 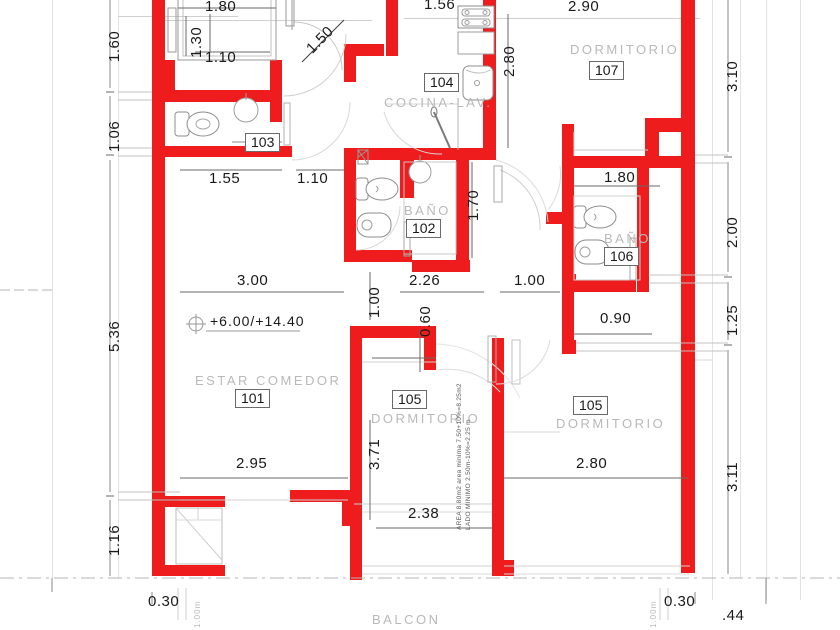 What do you see at coordinates (509, 61) in the screenshot?
I see `dimension-2-80: 2.80` at bounding box center [509, 61].